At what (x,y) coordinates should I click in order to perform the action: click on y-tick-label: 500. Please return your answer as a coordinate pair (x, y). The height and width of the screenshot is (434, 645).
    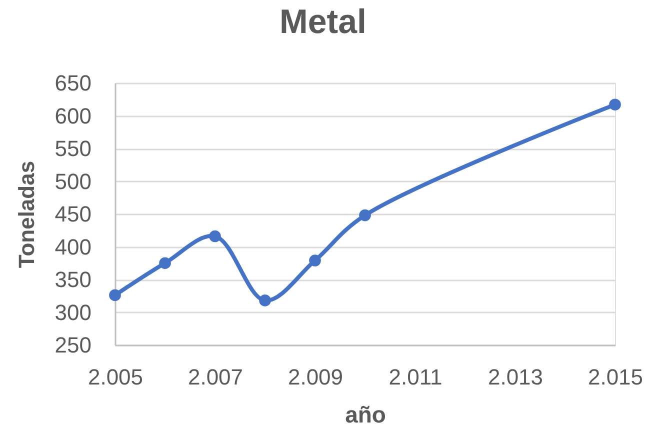
    Looking at the image, I should click on (73, 181).